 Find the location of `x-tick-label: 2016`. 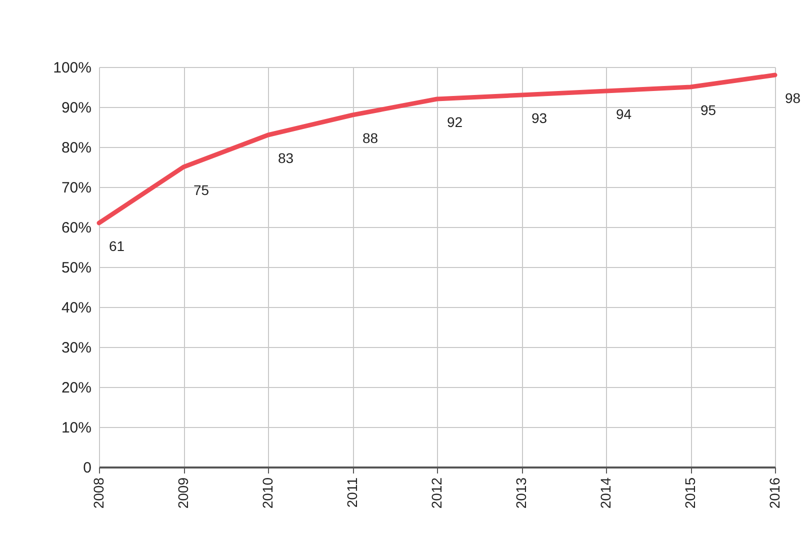

x-tick-label: 2016 is located at coordinates (774, 493).